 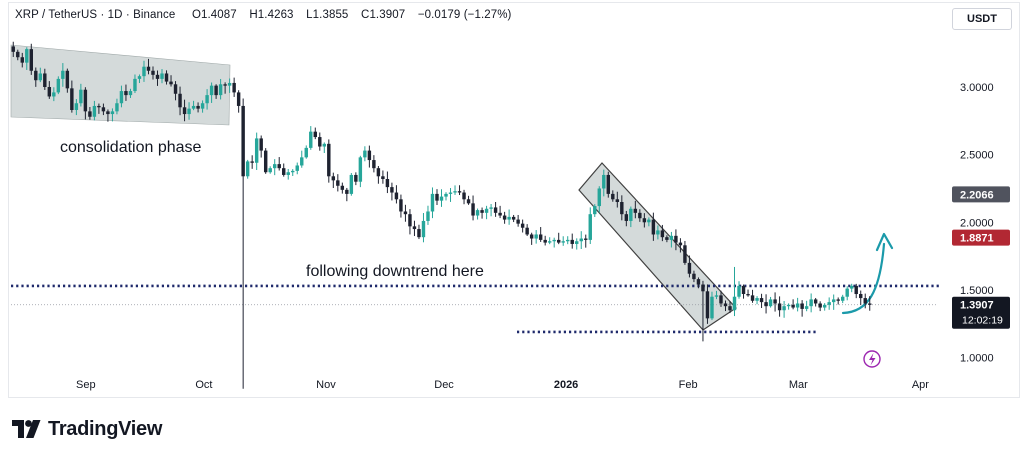 I want to click on annotation-downtrend: following downtrend here, so click(x=395, y=271).